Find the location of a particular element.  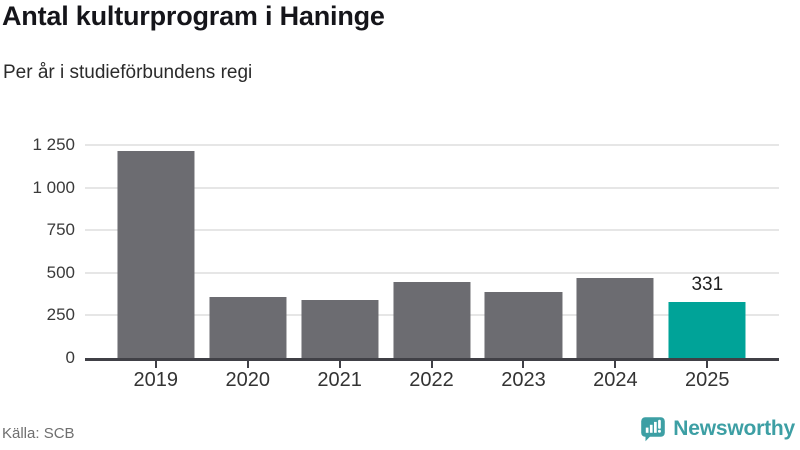

x-axis-label-2019: 2019 is located at coordinates (156, 380).